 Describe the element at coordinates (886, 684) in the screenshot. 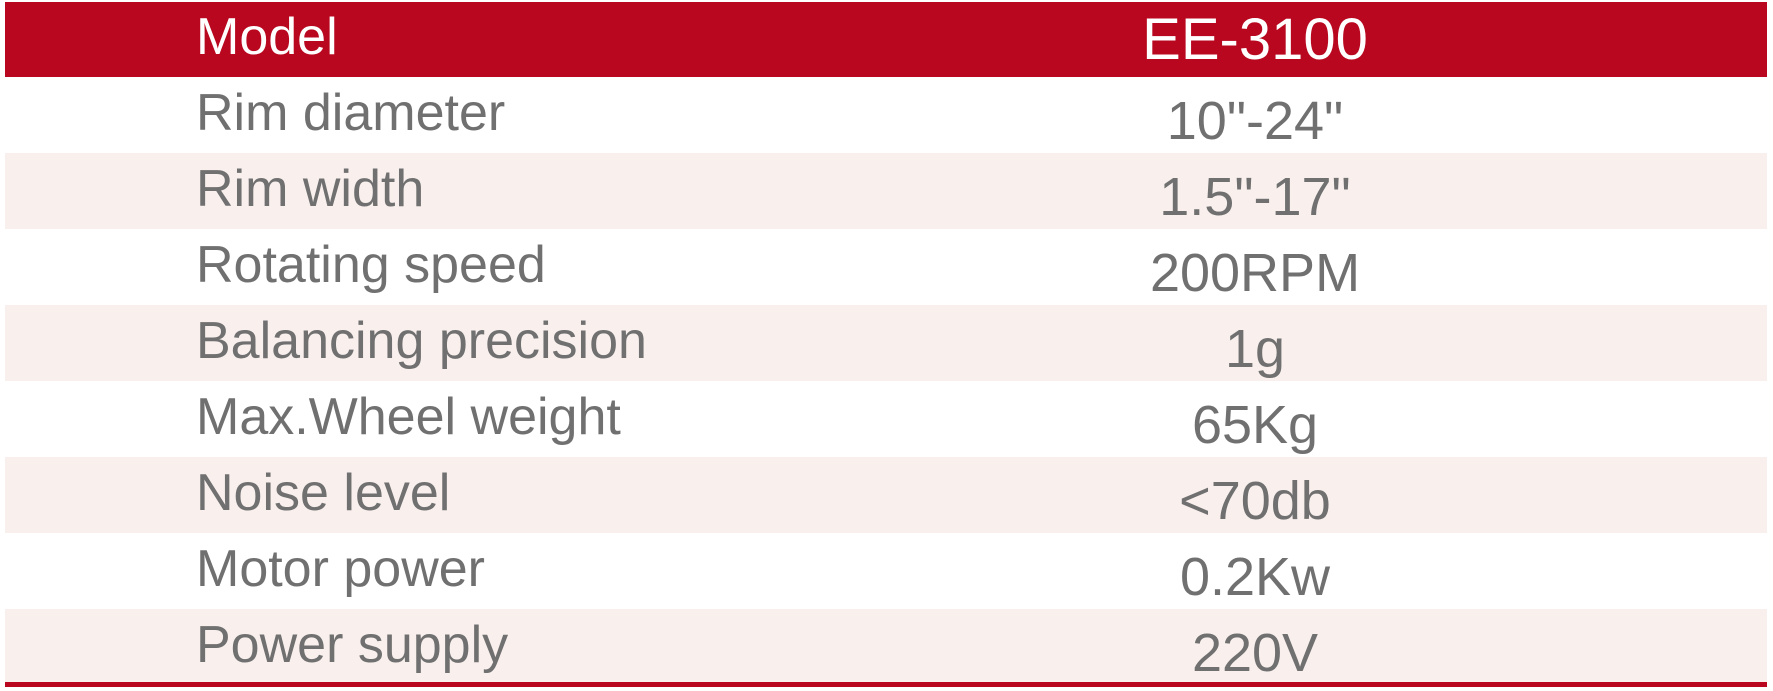

I see `bottom-rule` at that location.